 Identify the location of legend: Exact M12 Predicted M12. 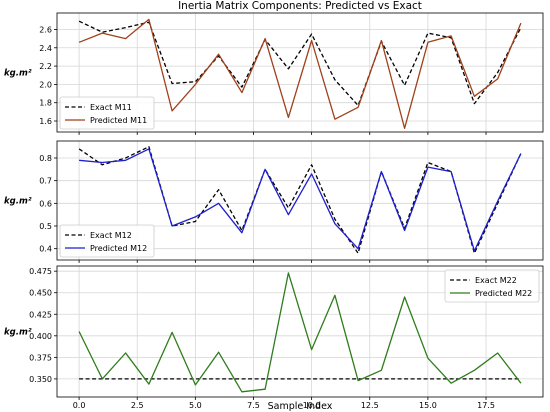
(107, 241).